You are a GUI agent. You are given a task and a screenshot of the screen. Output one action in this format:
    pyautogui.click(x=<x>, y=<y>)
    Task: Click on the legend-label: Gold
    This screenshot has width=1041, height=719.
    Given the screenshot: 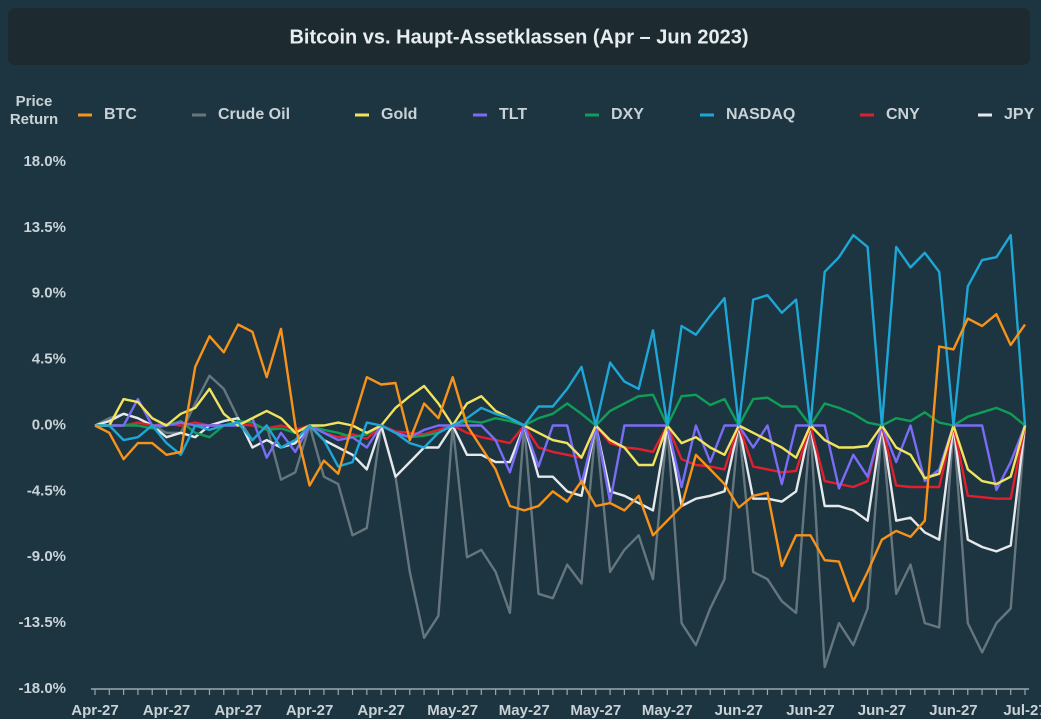 What is the action you would take?
    pyautogui.click(x=399, y=114)
    